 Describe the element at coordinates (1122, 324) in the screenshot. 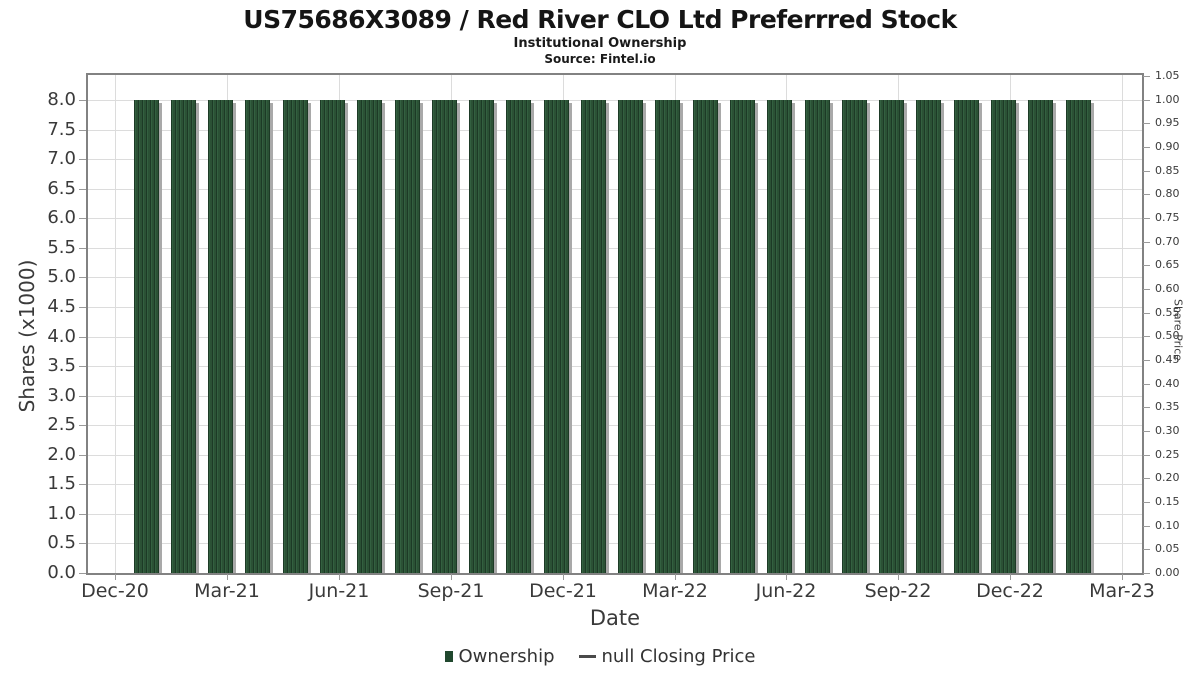

I see `vertical-gridline` at that location.